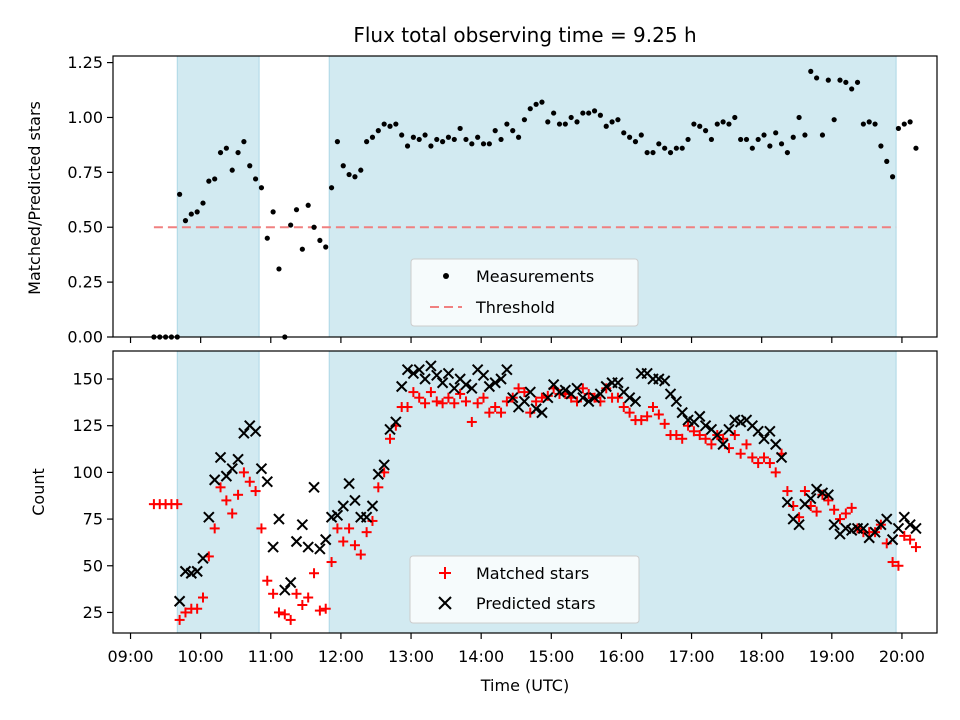 This screenshot has height=720, width=960. What do you see at coordinates (341, 656) in the screenshot?
I see `x-tick-label: 12:00` at bounding box center [341, 656].